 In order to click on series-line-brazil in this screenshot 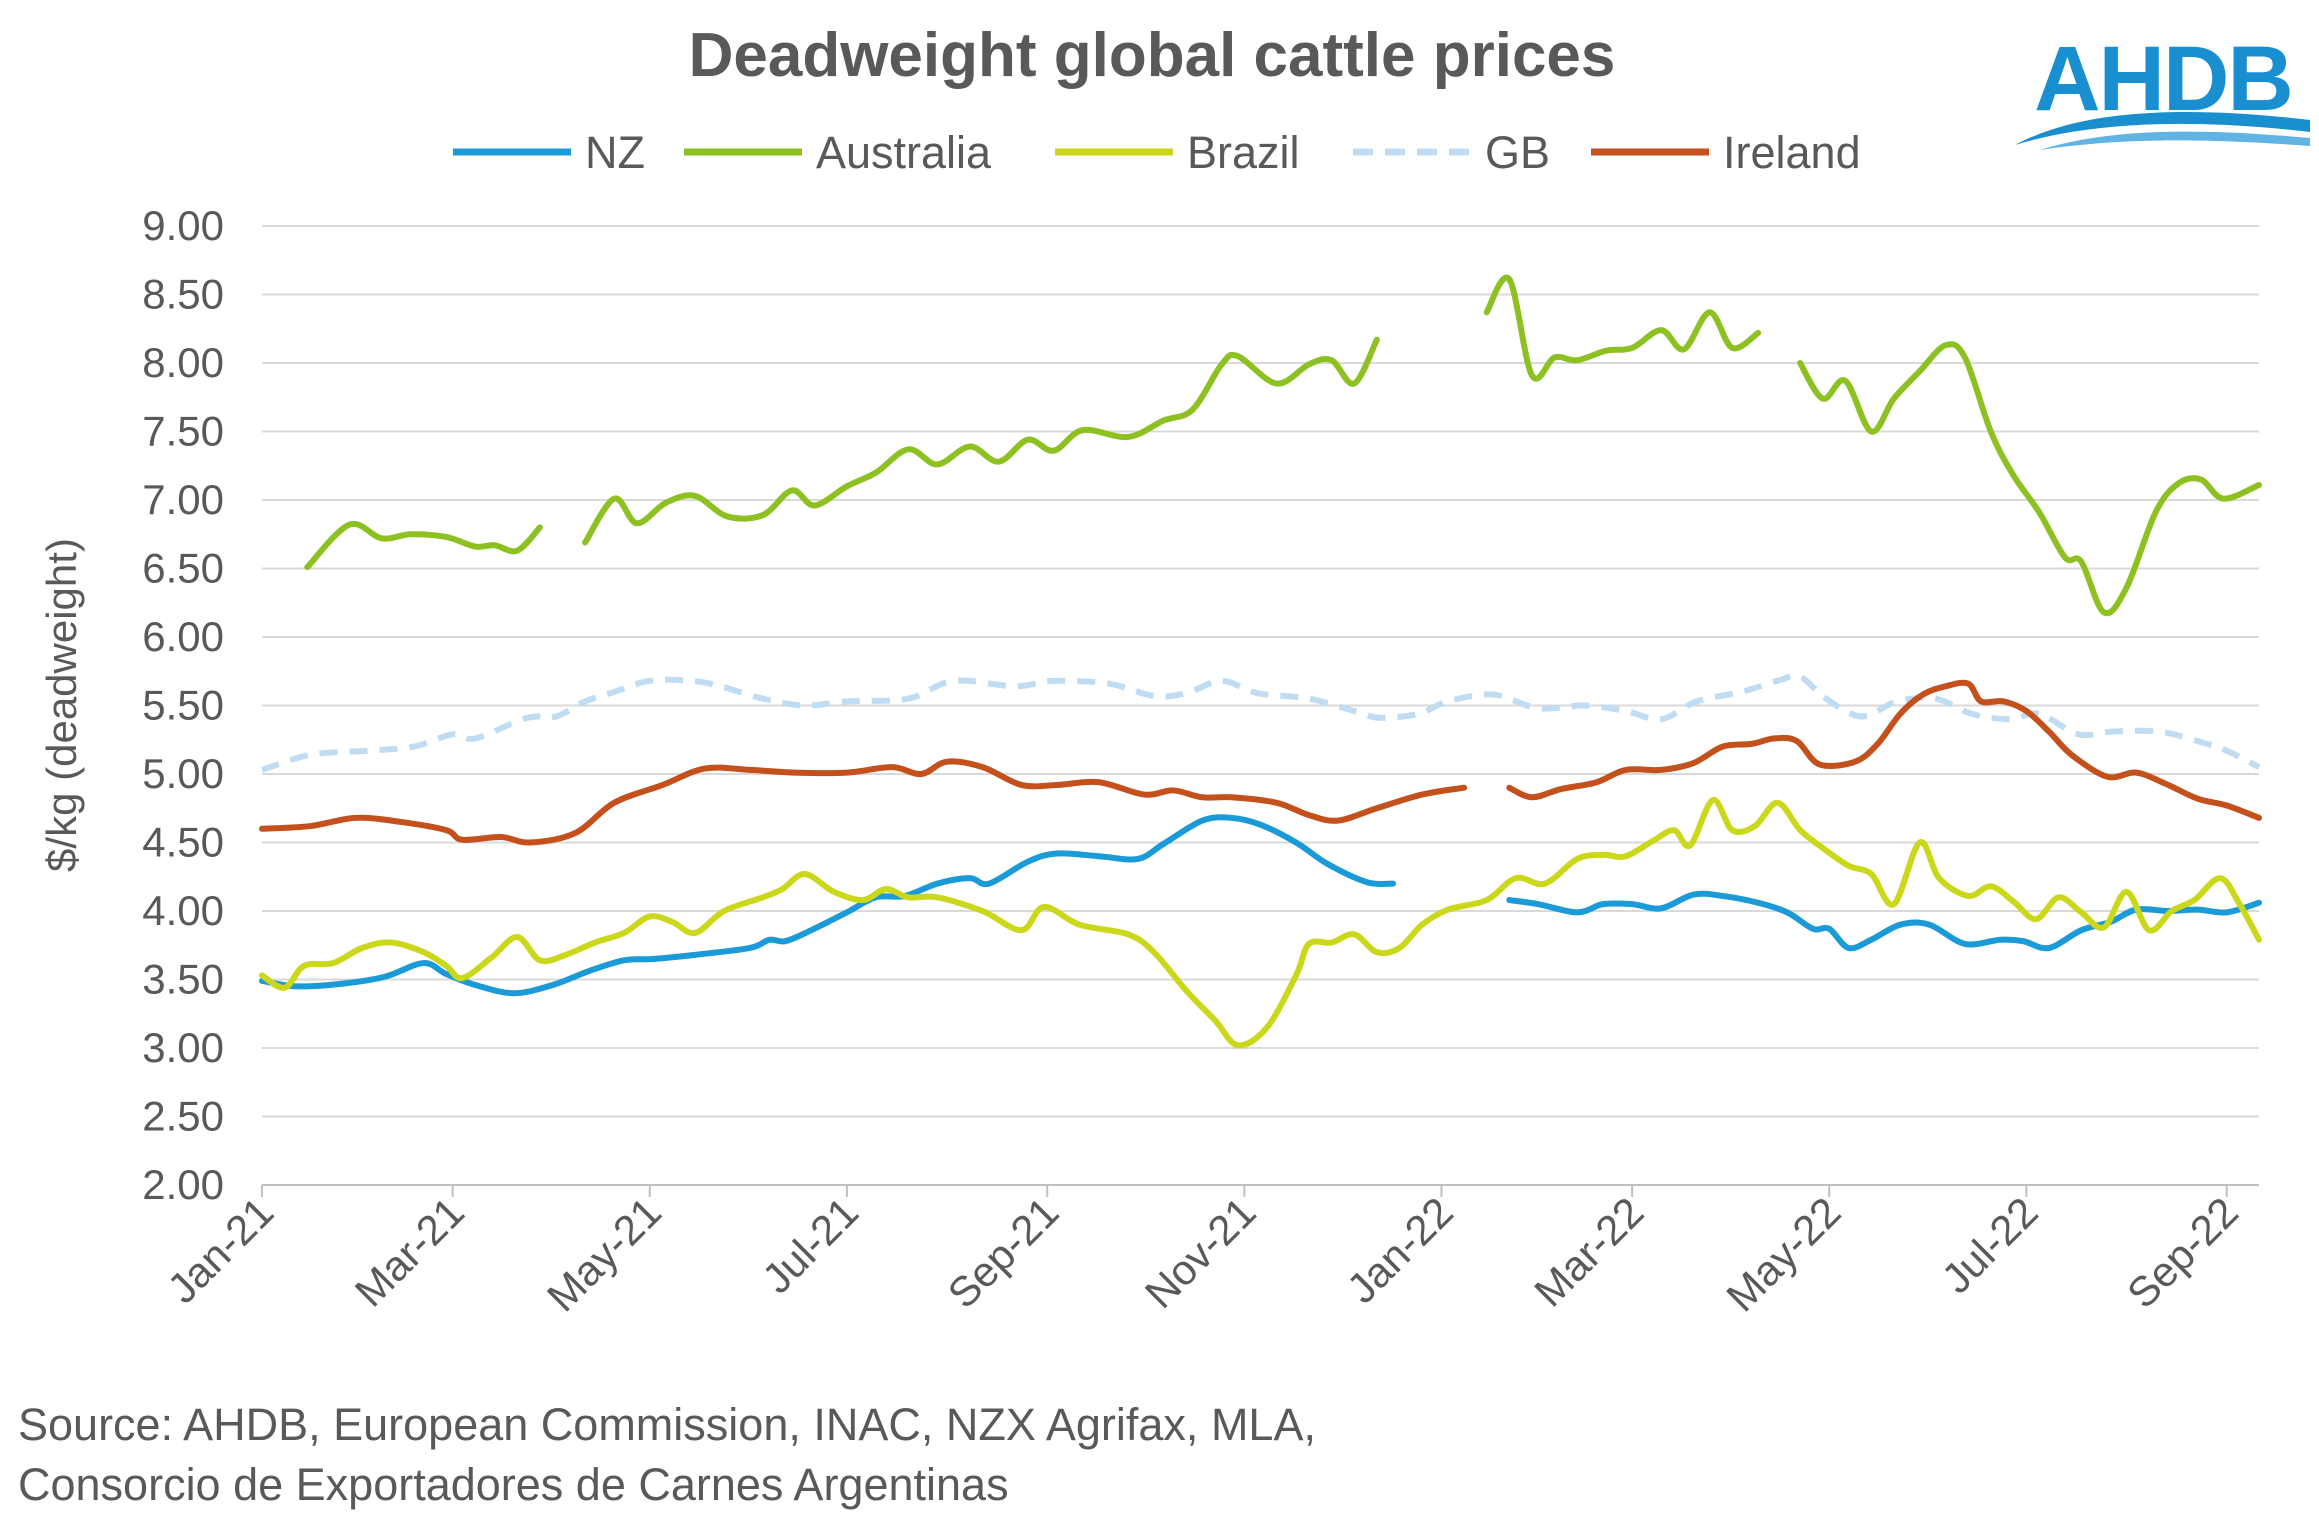, I will do `click(1260, 923)`.